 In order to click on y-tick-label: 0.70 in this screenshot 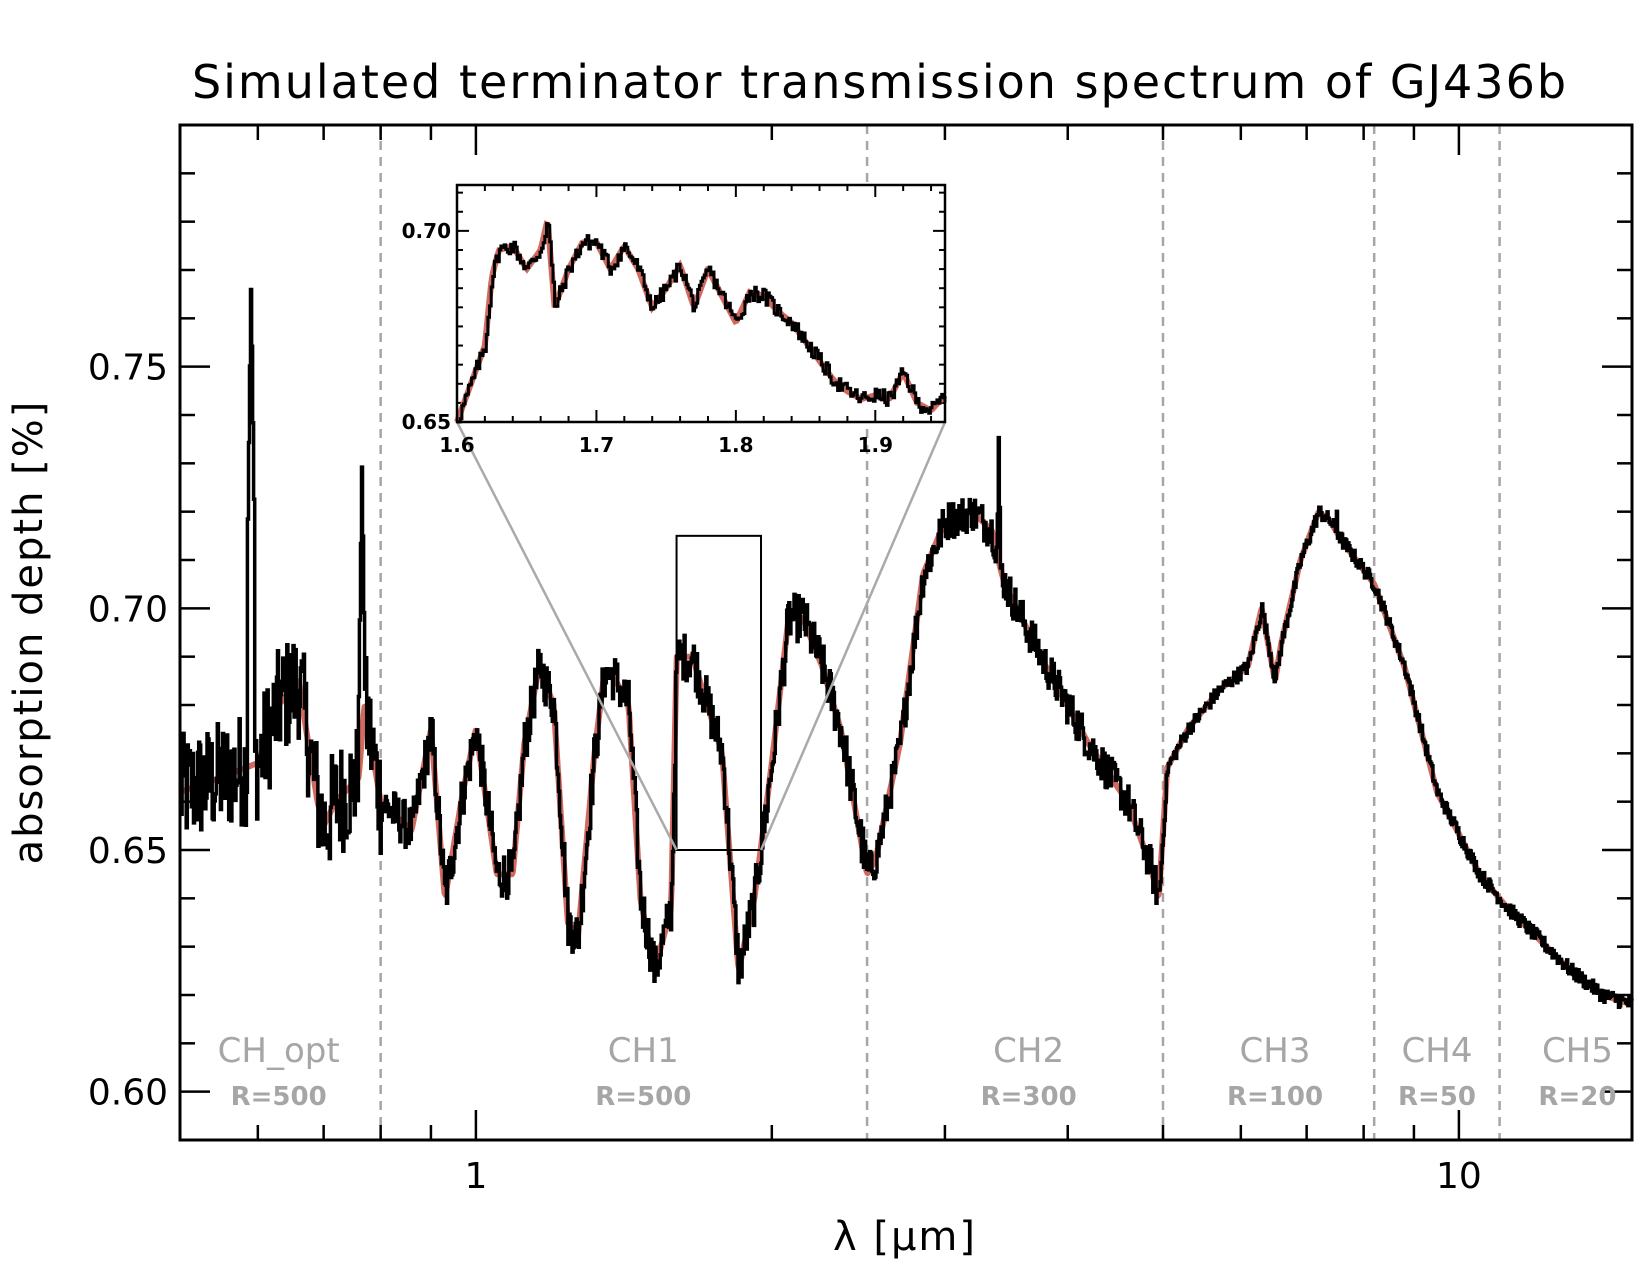, I will do `click(128, 609)`.